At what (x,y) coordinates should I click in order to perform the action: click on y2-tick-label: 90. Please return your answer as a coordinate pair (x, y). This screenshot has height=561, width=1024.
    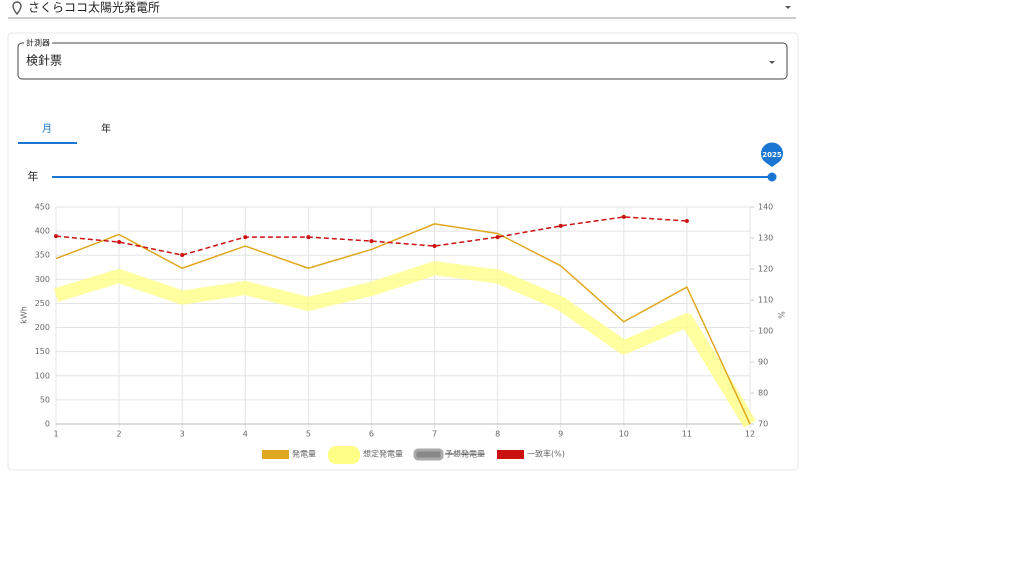
    Looking at the image, I should click on (763, 362).